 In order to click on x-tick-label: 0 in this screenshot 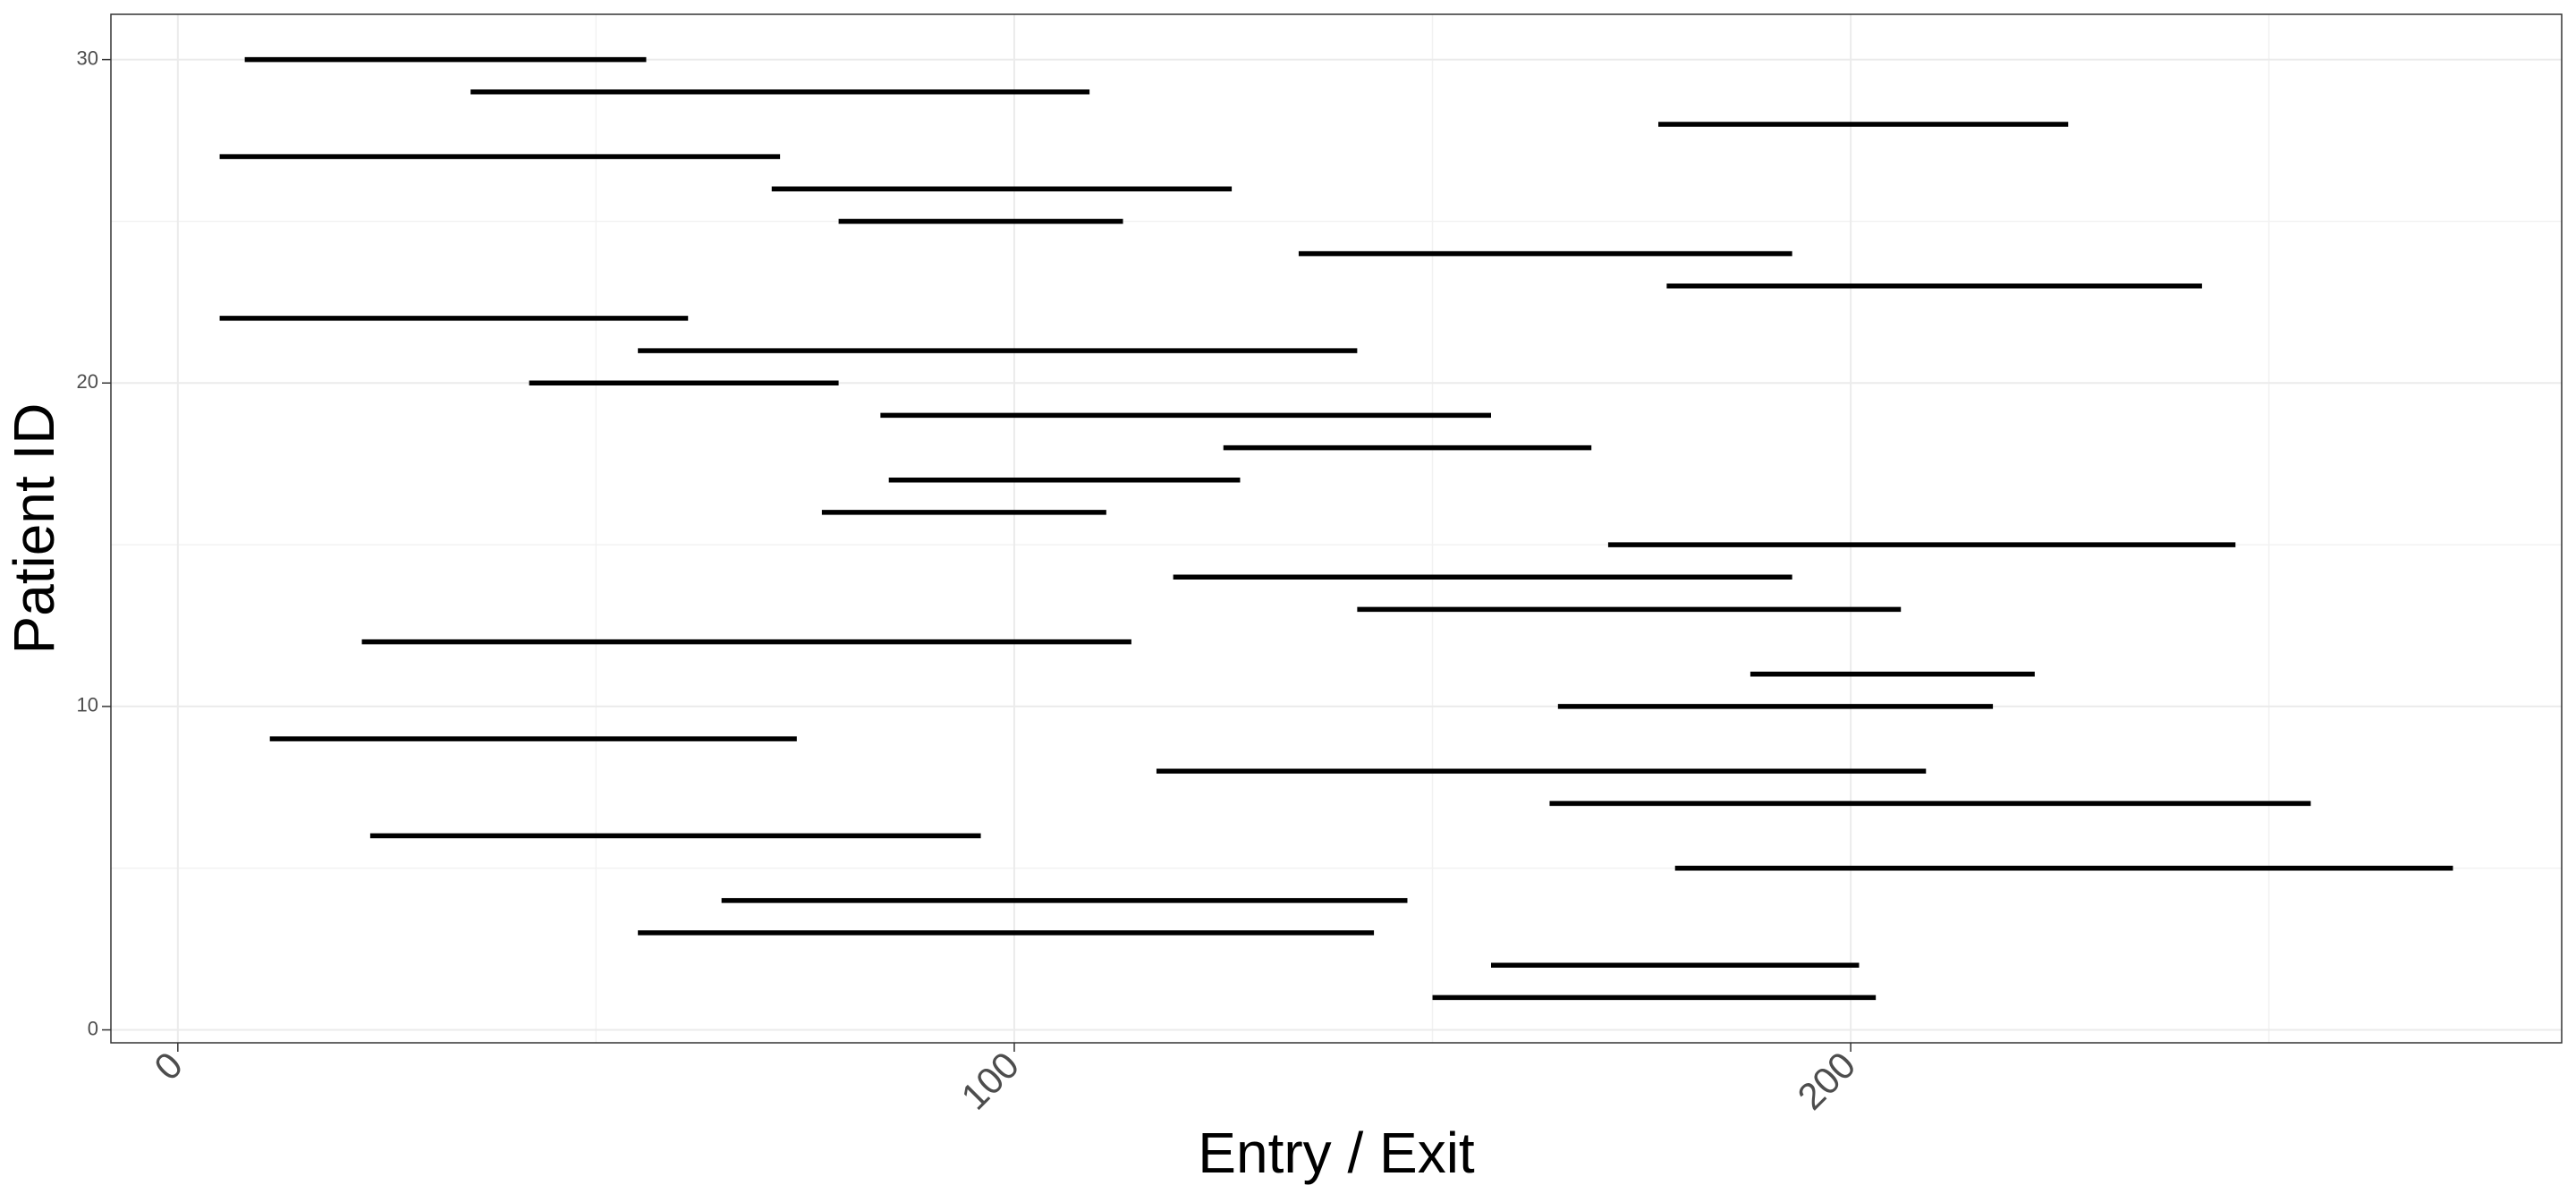, I will do `click(168, 1066)`.